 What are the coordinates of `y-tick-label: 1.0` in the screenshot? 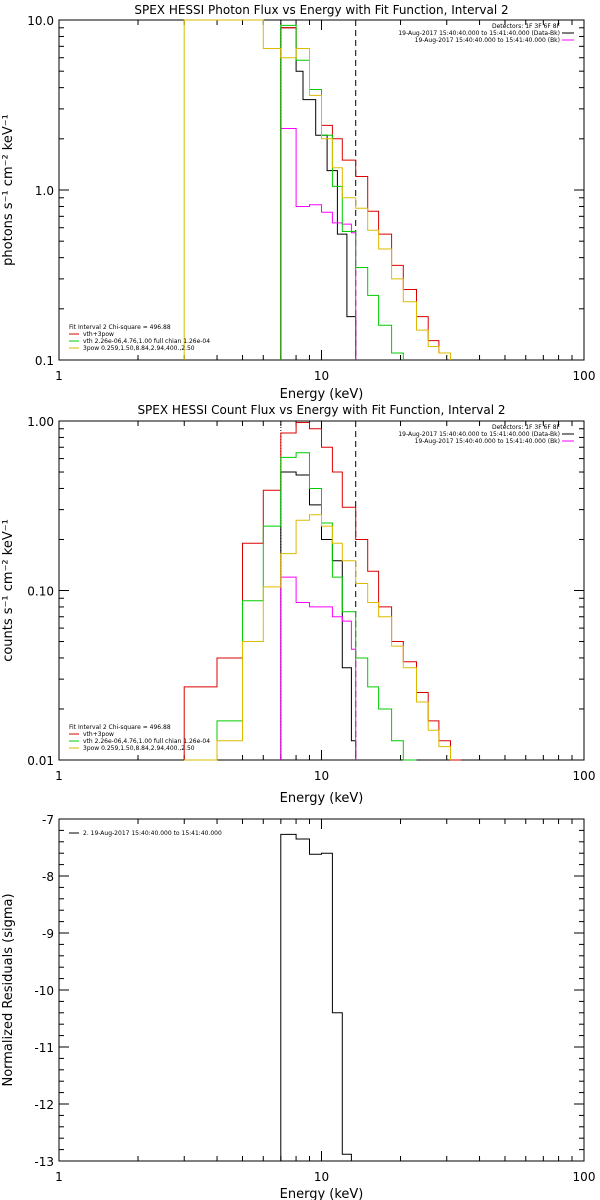 It's located at (44, 191).